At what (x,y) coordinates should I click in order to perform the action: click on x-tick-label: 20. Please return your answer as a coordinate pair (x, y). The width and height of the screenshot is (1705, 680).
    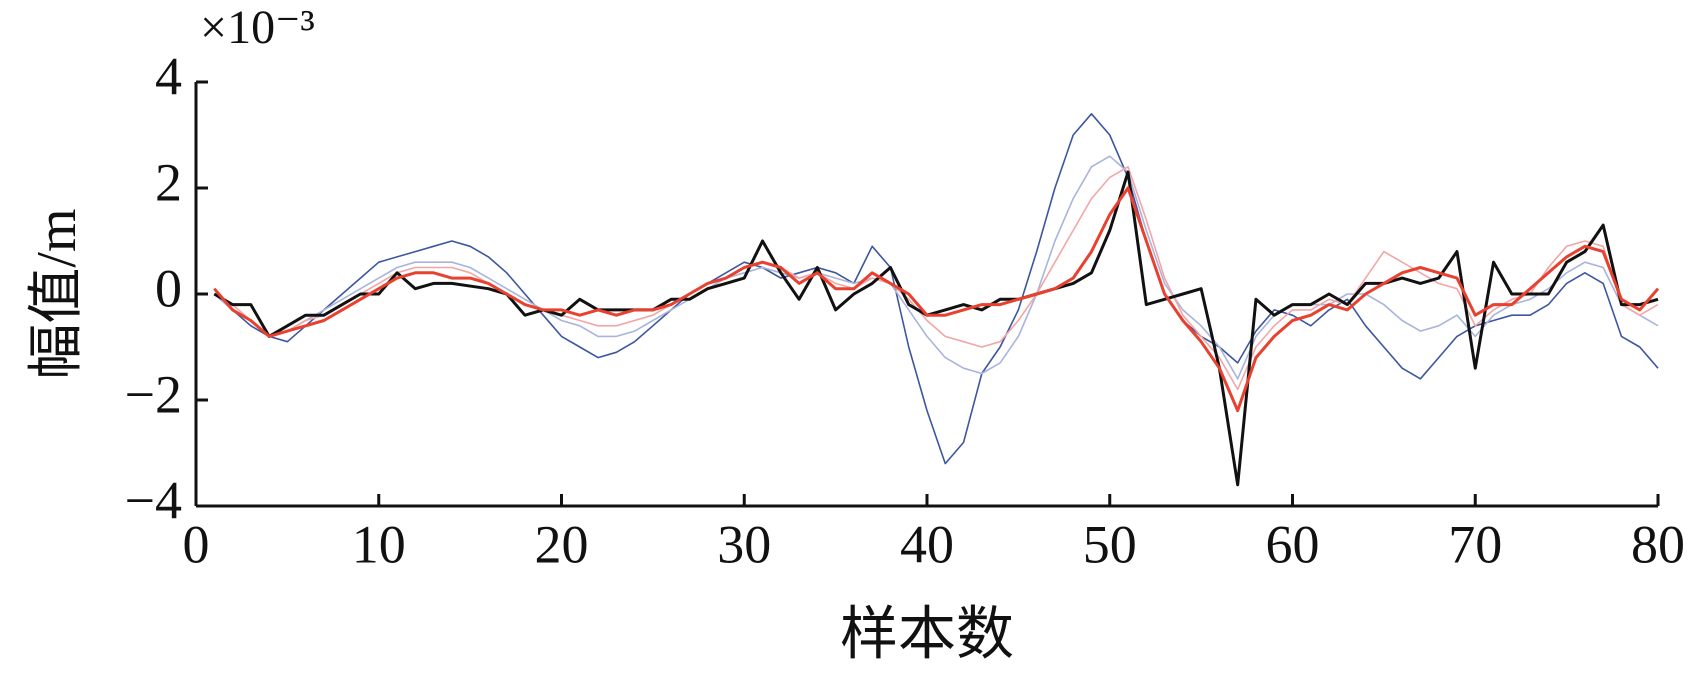
    Looking at the image, I should click on (562, 544).